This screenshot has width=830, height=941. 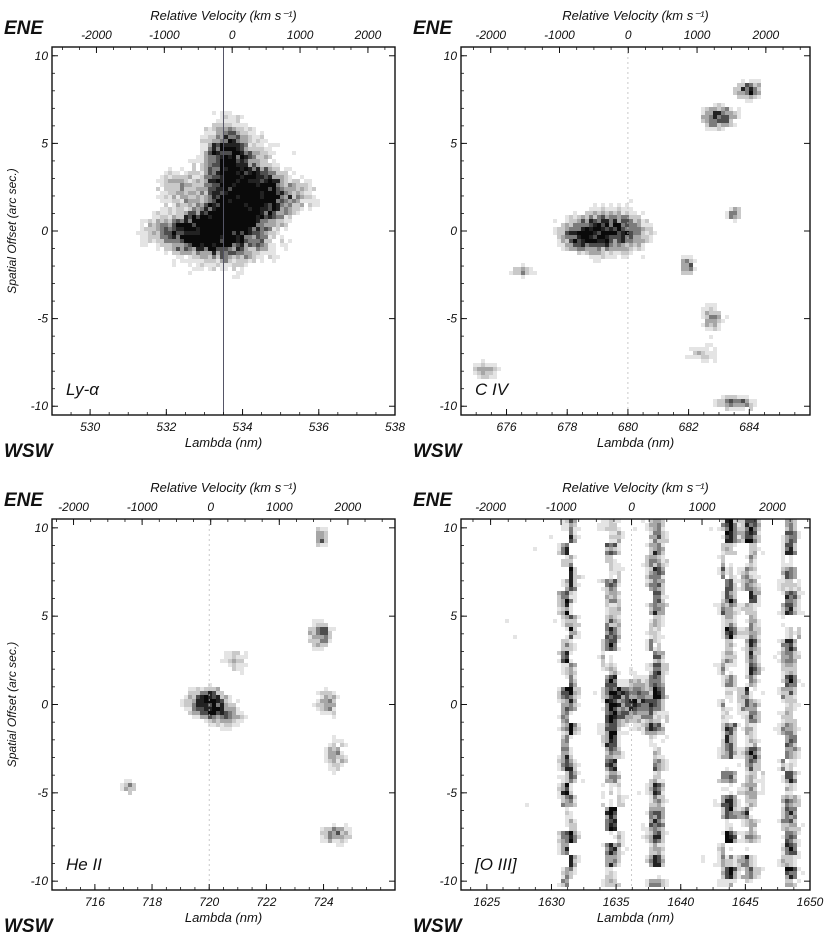 What do you see at coordinates (810, 902) in the screenshot?
I see `x-tick-label: 1650` at bounding box center [810, 902].